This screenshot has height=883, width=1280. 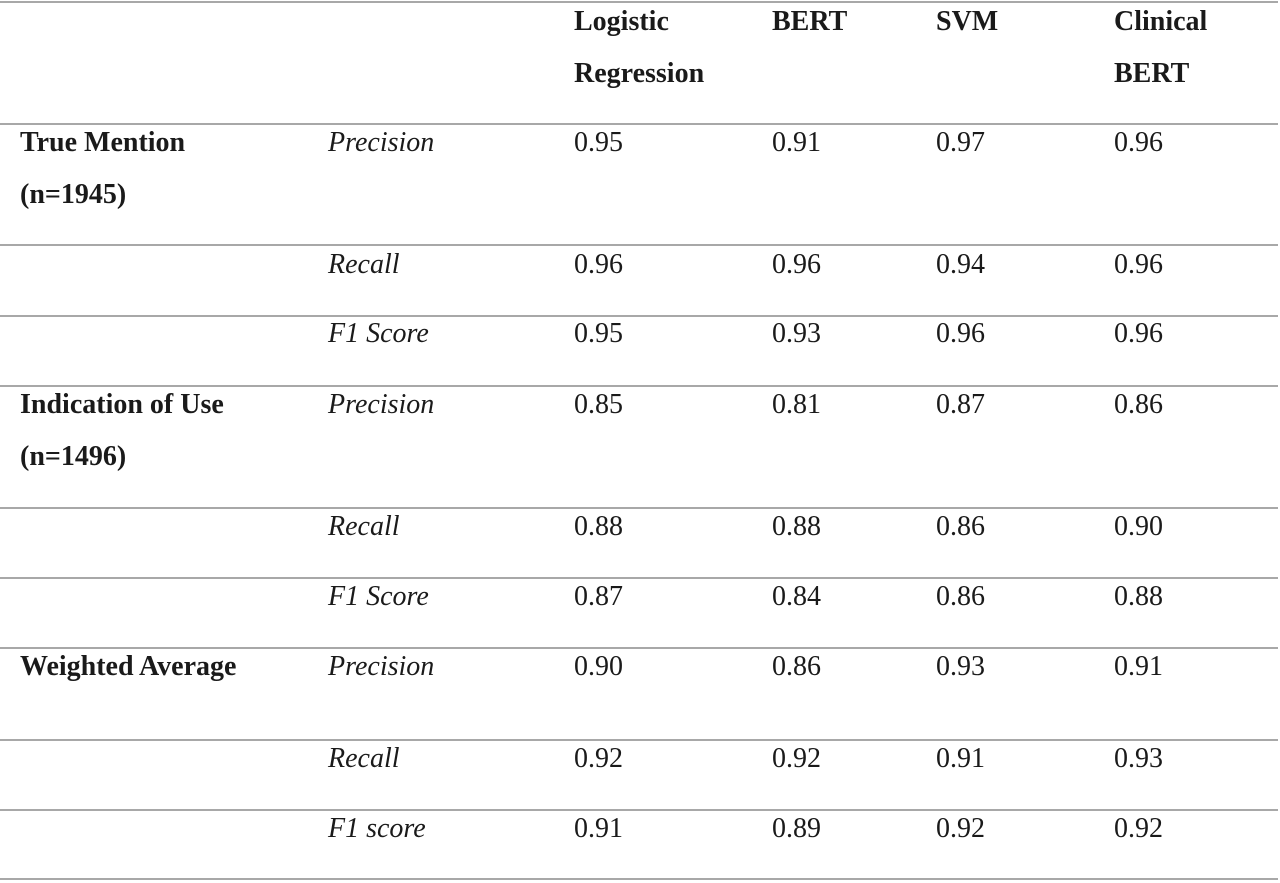 I want to click on group-label-true-mention: True Mention (n=1945), so click(x=102, y=169).